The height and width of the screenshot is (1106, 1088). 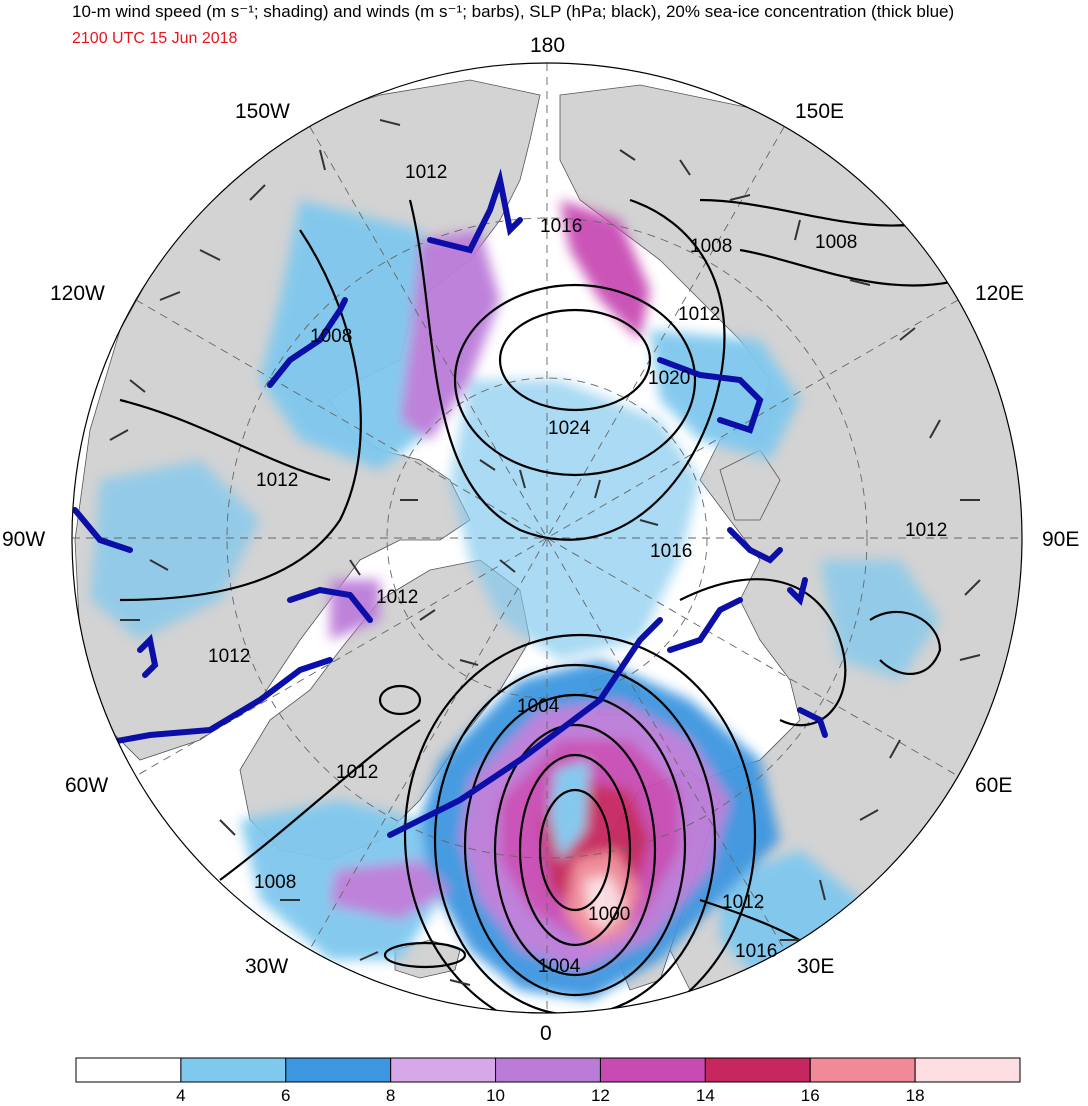 What do you see at coordinates (547, 45) in the screenshot?
I see `lon-label: 180` at bounding box center [547, 45].